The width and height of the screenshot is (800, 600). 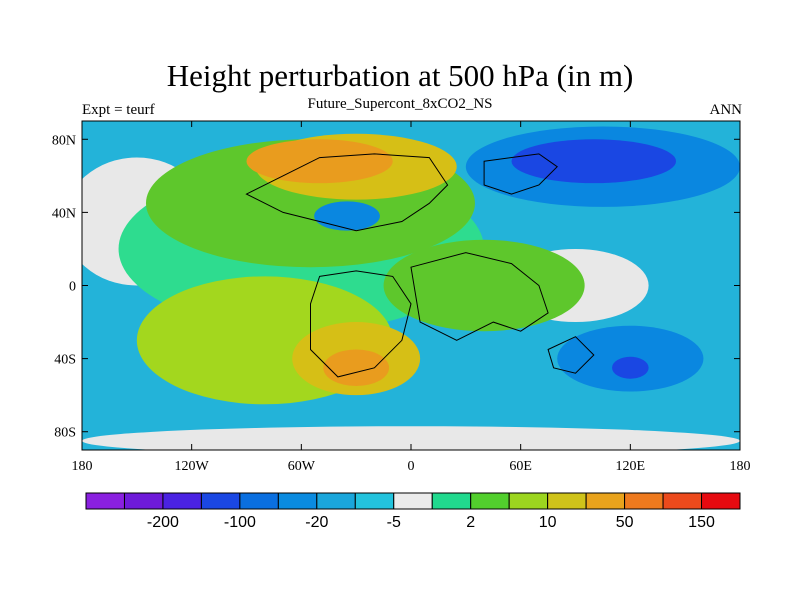 I want to click on colorbar-label: 50, so click(x=625, y=522).